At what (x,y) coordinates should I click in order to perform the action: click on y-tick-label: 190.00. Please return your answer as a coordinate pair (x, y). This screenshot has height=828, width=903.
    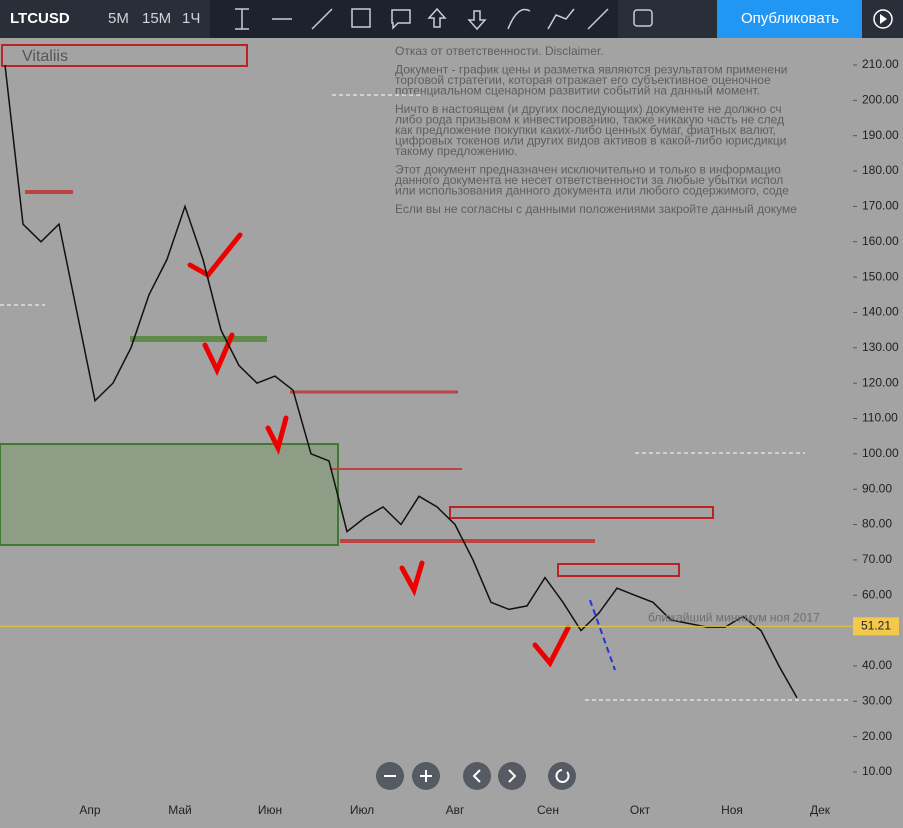
    Looking at the image, I should click on (880, 135).